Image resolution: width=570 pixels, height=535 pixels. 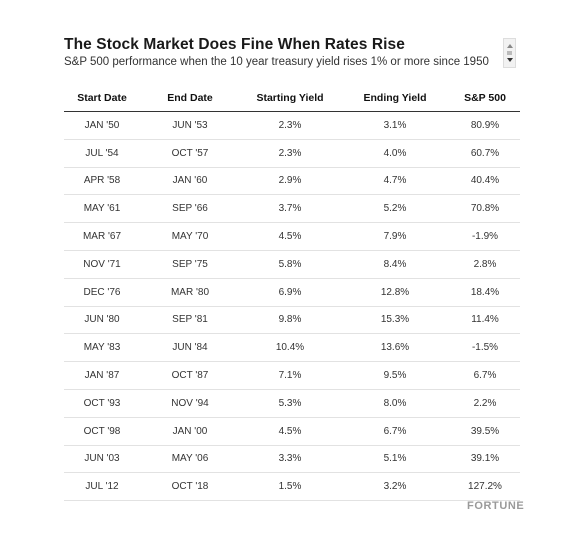 What do you see at coordinates (190, 431) in the screenshot?
I see `end-date-cell: JAN '00` at bounding box center [190, 431].